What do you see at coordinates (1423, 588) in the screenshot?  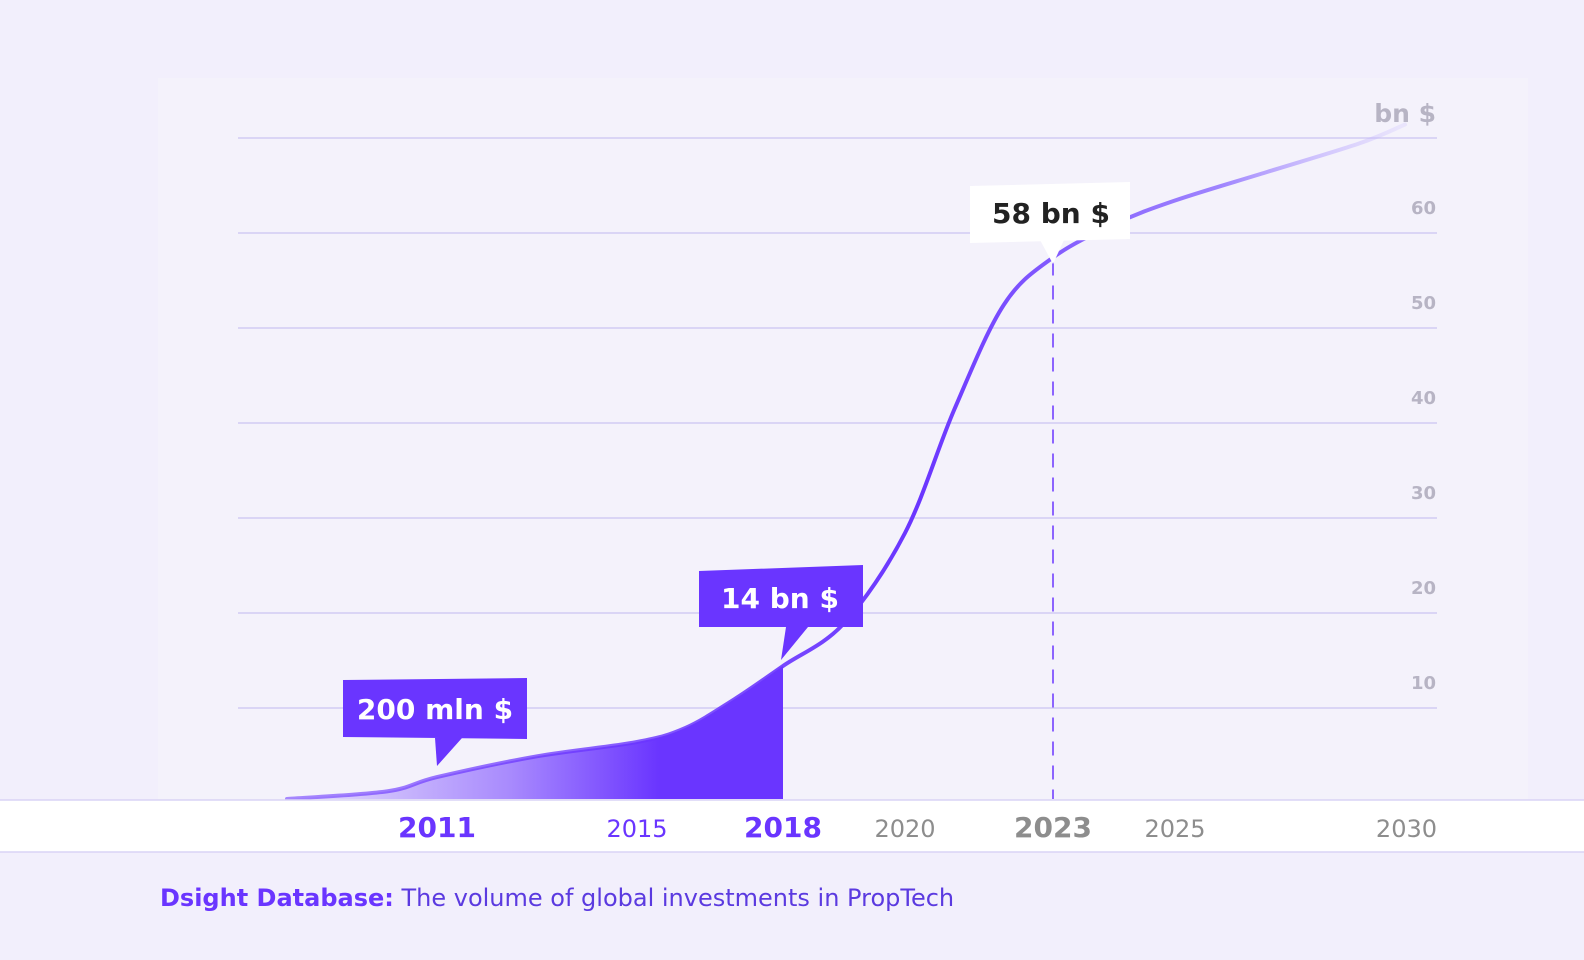 I see `y-tick-label: 20` at bounding box center [1423, 588].